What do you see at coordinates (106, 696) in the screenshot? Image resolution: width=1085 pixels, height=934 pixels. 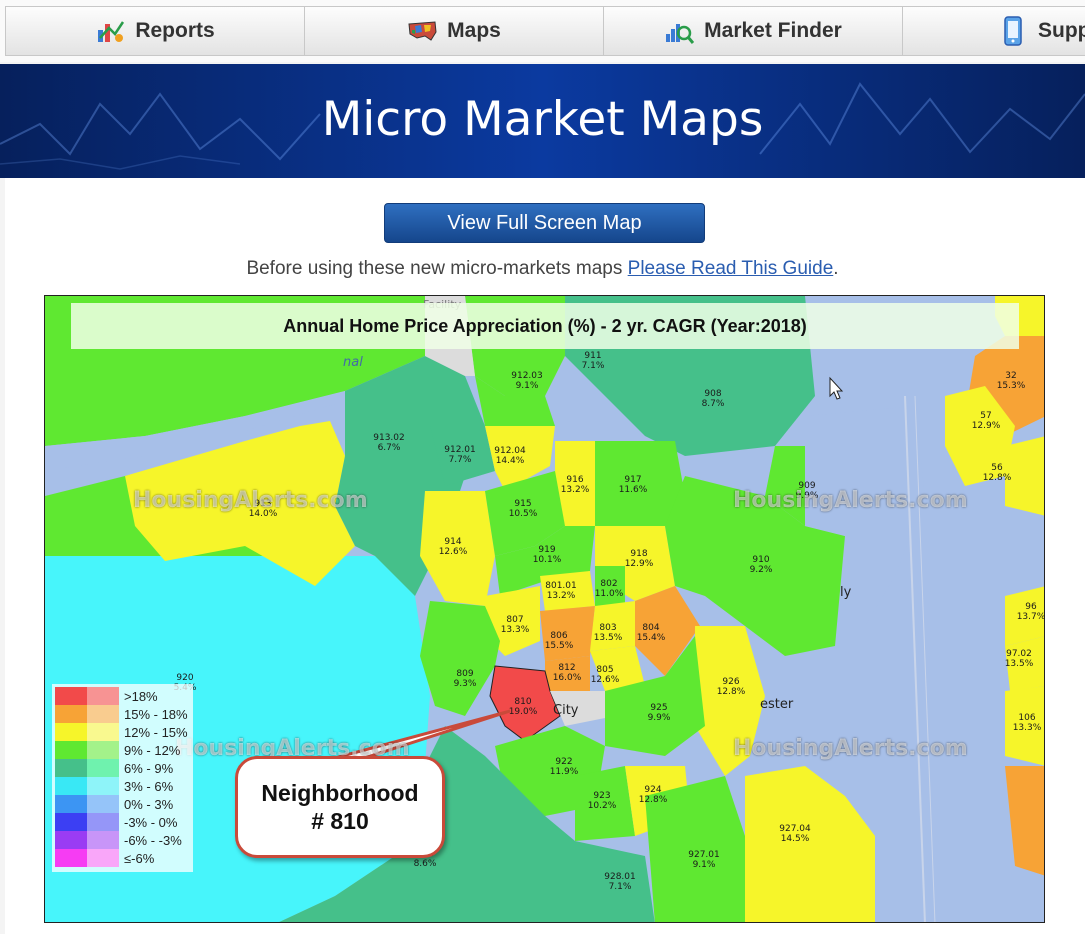 I see `legend-row: >18%` at bounding box center [106, 696].